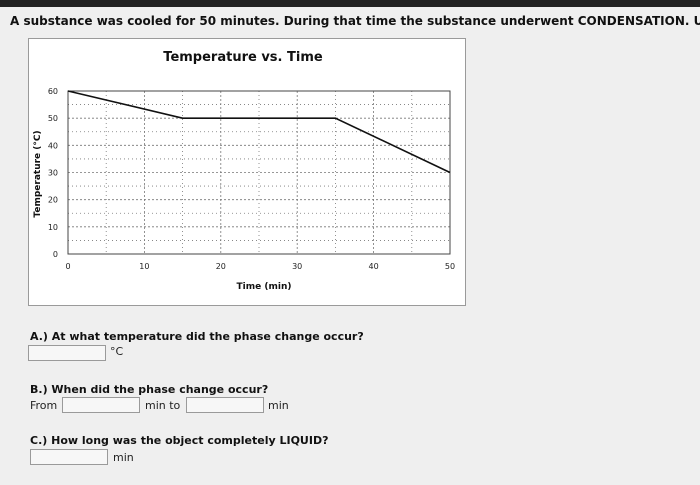 The width and height of the screenshot is (700, 485). I want to click on x-tick-label: 30, so click(297, 266).